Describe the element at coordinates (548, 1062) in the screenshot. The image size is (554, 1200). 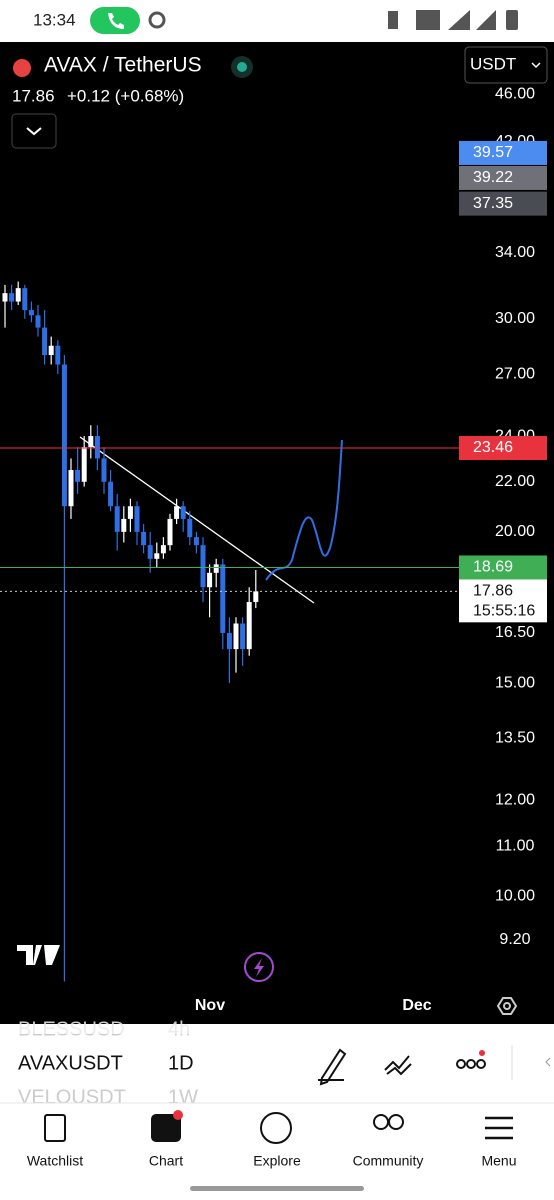
I see `scroll-arrow` at that location.